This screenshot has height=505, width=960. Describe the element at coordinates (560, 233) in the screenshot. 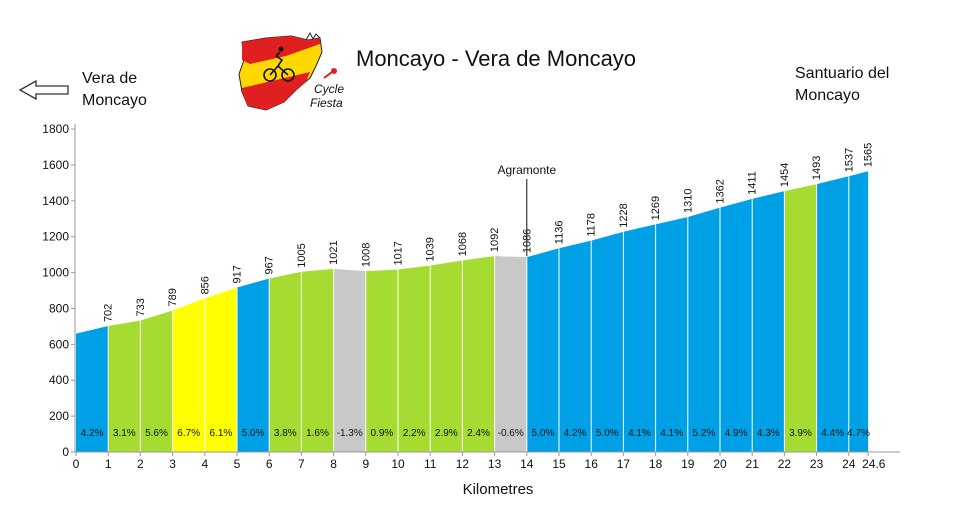

I see `elevation-label-15: 1136` at that location.